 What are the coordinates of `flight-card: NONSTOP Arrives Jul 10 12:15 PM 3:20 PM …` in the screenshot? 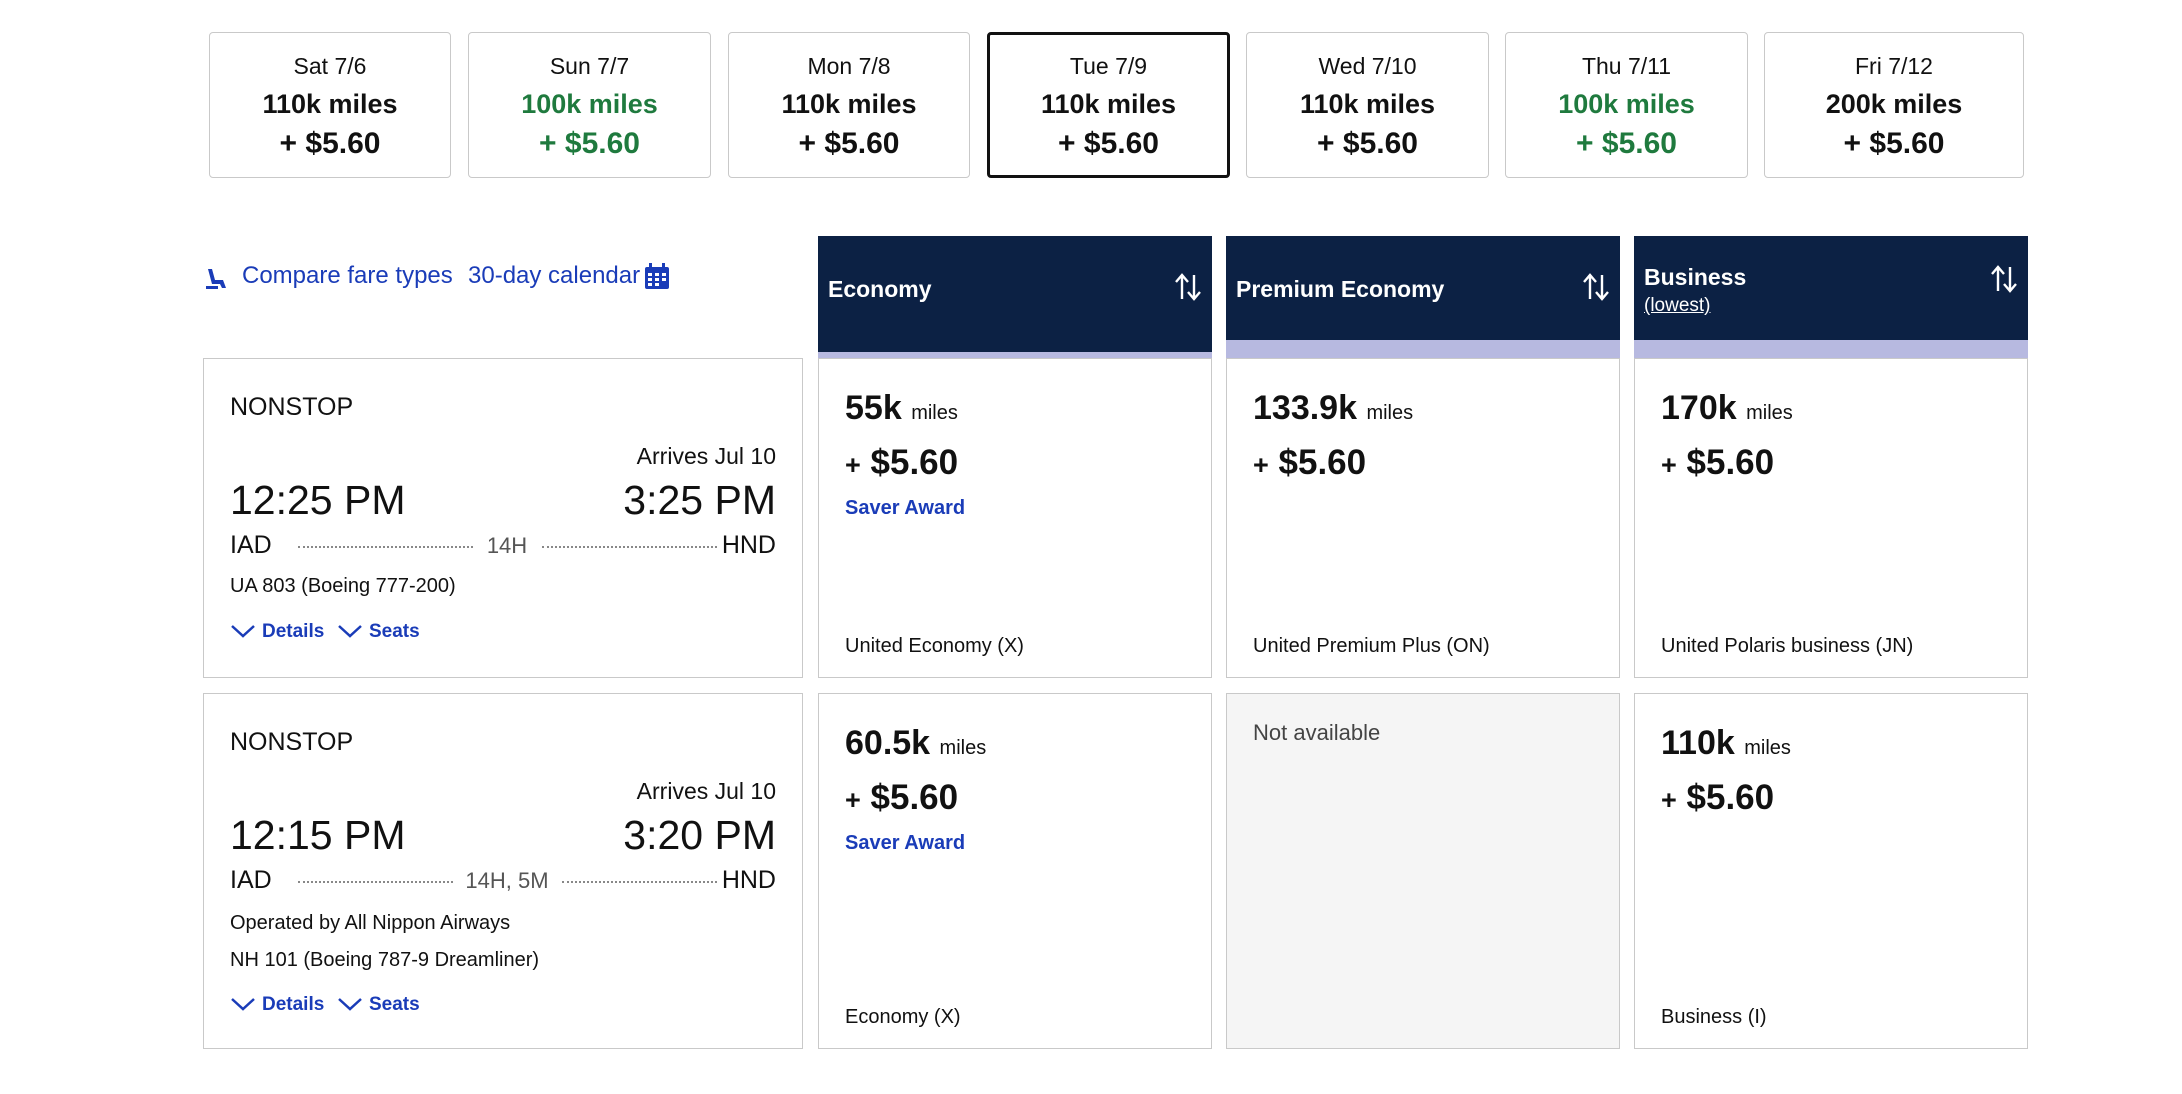 It's located at (503, 871).